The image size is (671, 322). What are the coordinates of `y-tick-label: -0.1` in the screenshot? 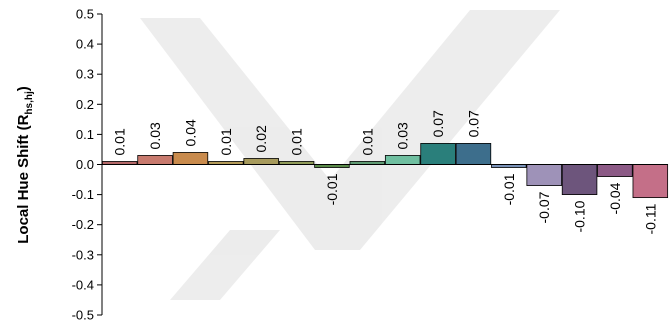 It's located at (83, 194).